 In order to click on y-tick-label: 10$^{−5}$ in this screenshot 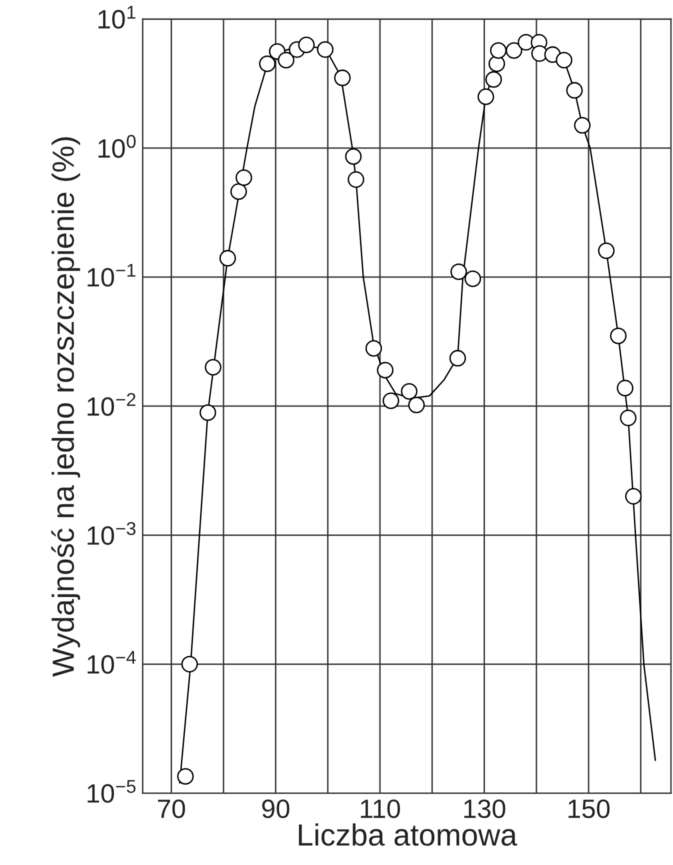, I will do `click(112, 791)`.